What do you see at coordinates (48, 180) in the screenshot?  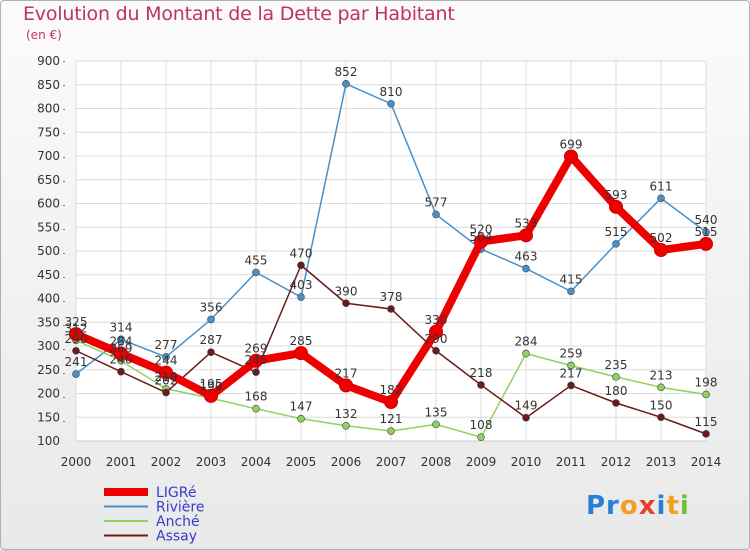 I see `y-tick-label: 650` at bounding box center [48, 180].